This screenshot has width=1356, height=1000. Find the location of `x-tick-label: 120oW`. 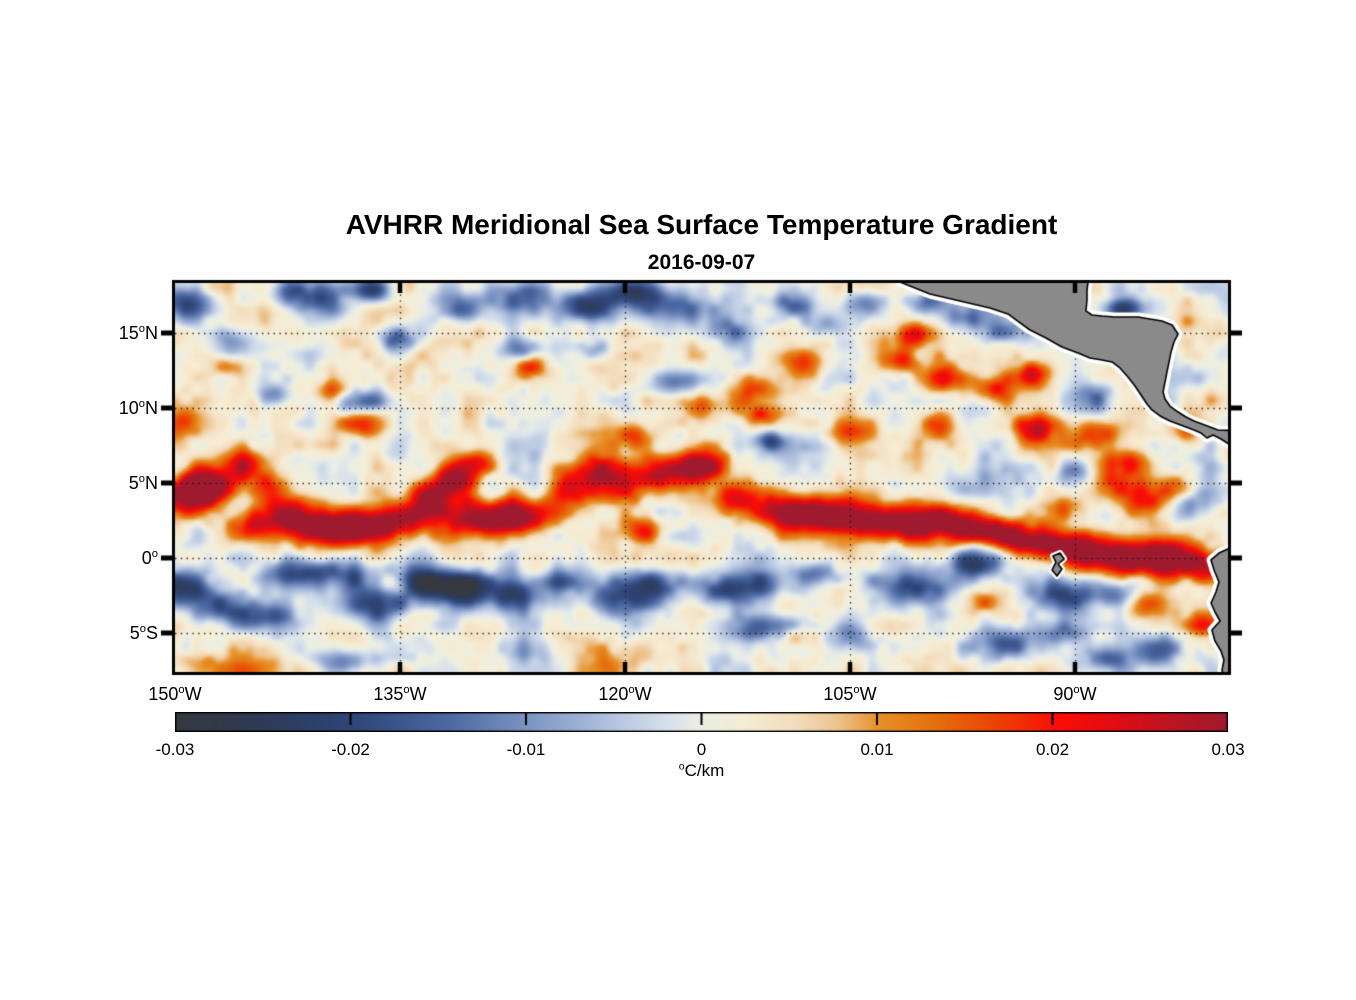

x-tick-label: 120oW is located at coordinates (625, 694).